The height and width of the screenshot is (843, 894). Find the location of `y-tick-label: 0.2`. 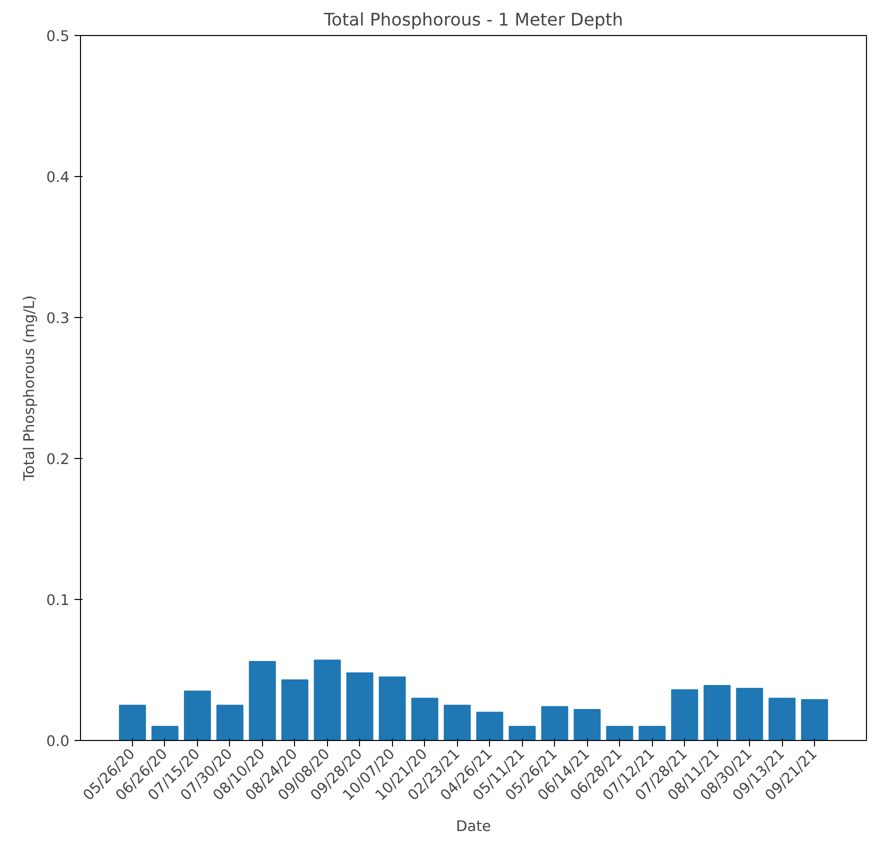

y-tick-label: 0.2 is located at coordinates (58, 459).